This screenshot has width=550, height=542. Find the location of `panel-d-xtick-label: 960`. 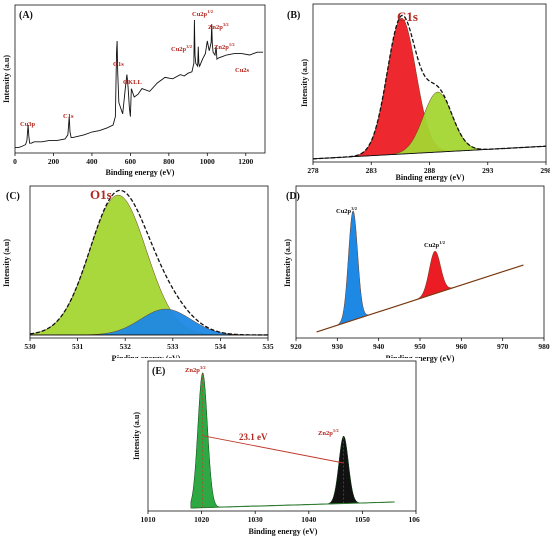

panel-d-xtick-label: 960 is located at coordinates (462, 346).